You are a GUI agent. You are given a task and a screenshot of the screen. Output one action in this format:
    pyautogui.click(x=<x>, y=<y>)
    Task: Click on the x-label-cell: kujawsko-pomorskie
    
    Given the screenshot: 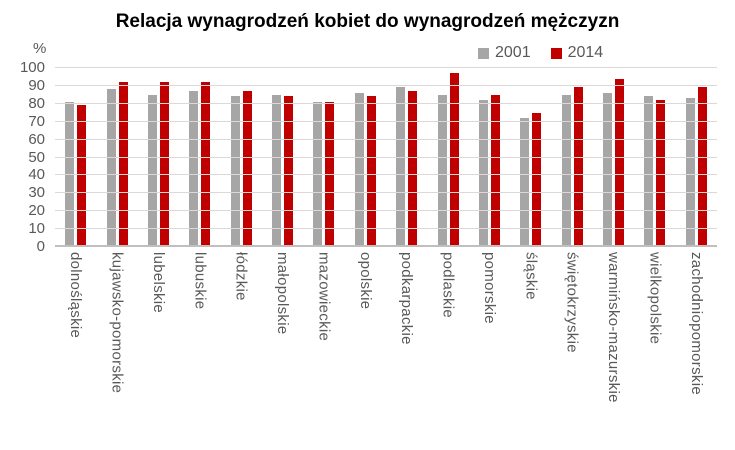 What is the action you would take?
    pyautogui.click(x=116, y=327)
    